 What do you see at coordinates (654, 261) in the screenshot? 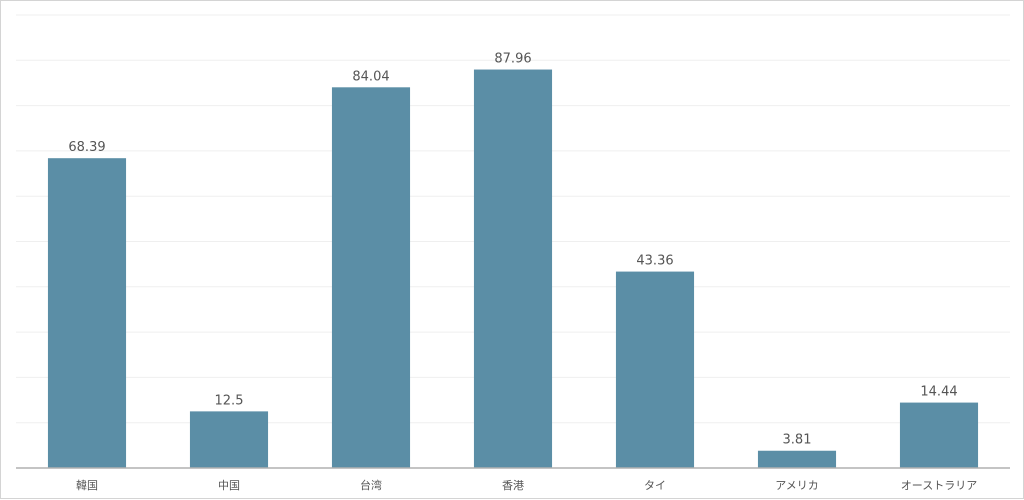
I see `value-label: 43.36` at bounding box center [654, 261].